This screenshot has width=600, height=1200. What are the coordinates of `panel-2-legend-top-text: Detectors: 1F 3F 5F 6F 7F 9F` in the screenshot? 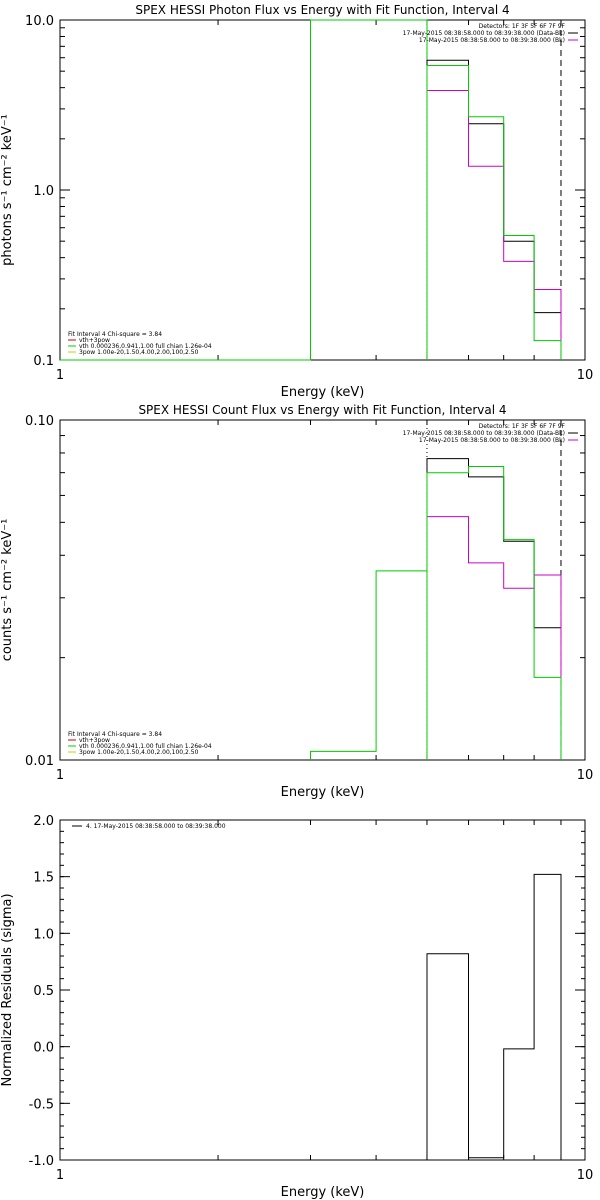 It's located at (522, 426).